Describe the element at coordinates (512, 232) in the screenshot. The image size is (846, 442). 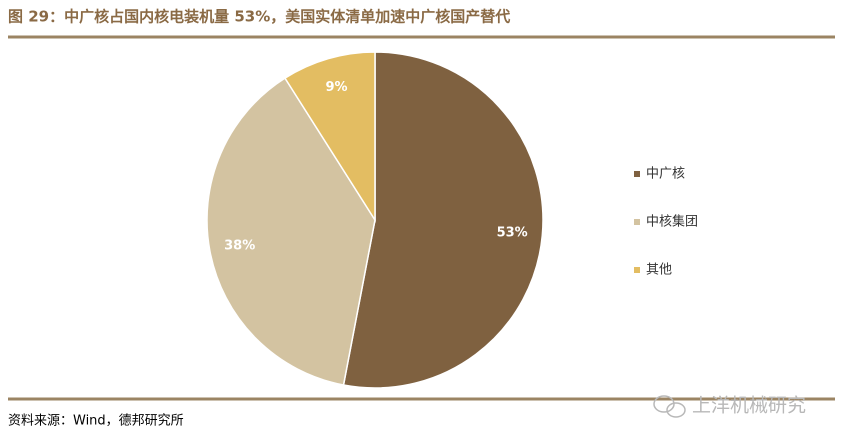
I see `value-label: 53%` at that location.